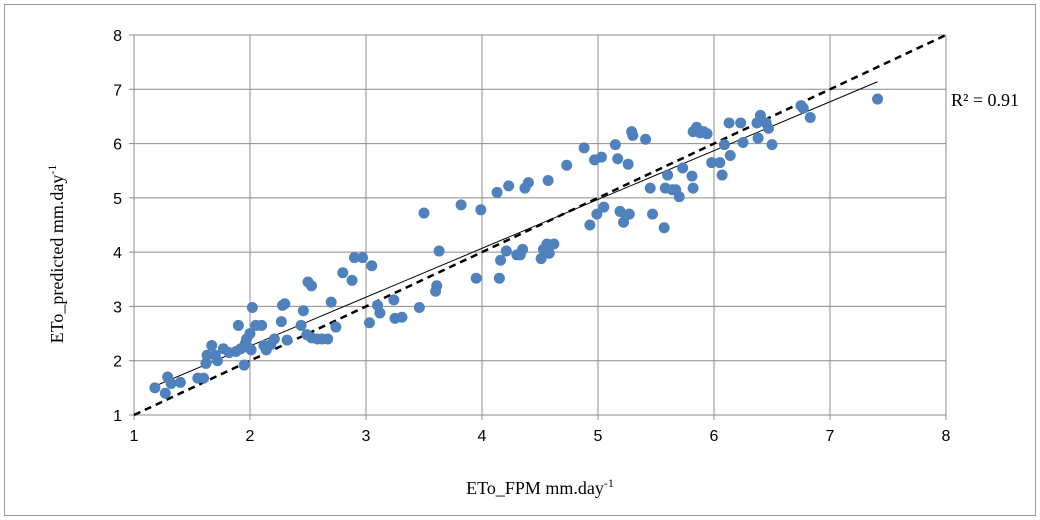  I want to click on y-axis-title: ETo_predicted mm.day-1, so click(56, 254).